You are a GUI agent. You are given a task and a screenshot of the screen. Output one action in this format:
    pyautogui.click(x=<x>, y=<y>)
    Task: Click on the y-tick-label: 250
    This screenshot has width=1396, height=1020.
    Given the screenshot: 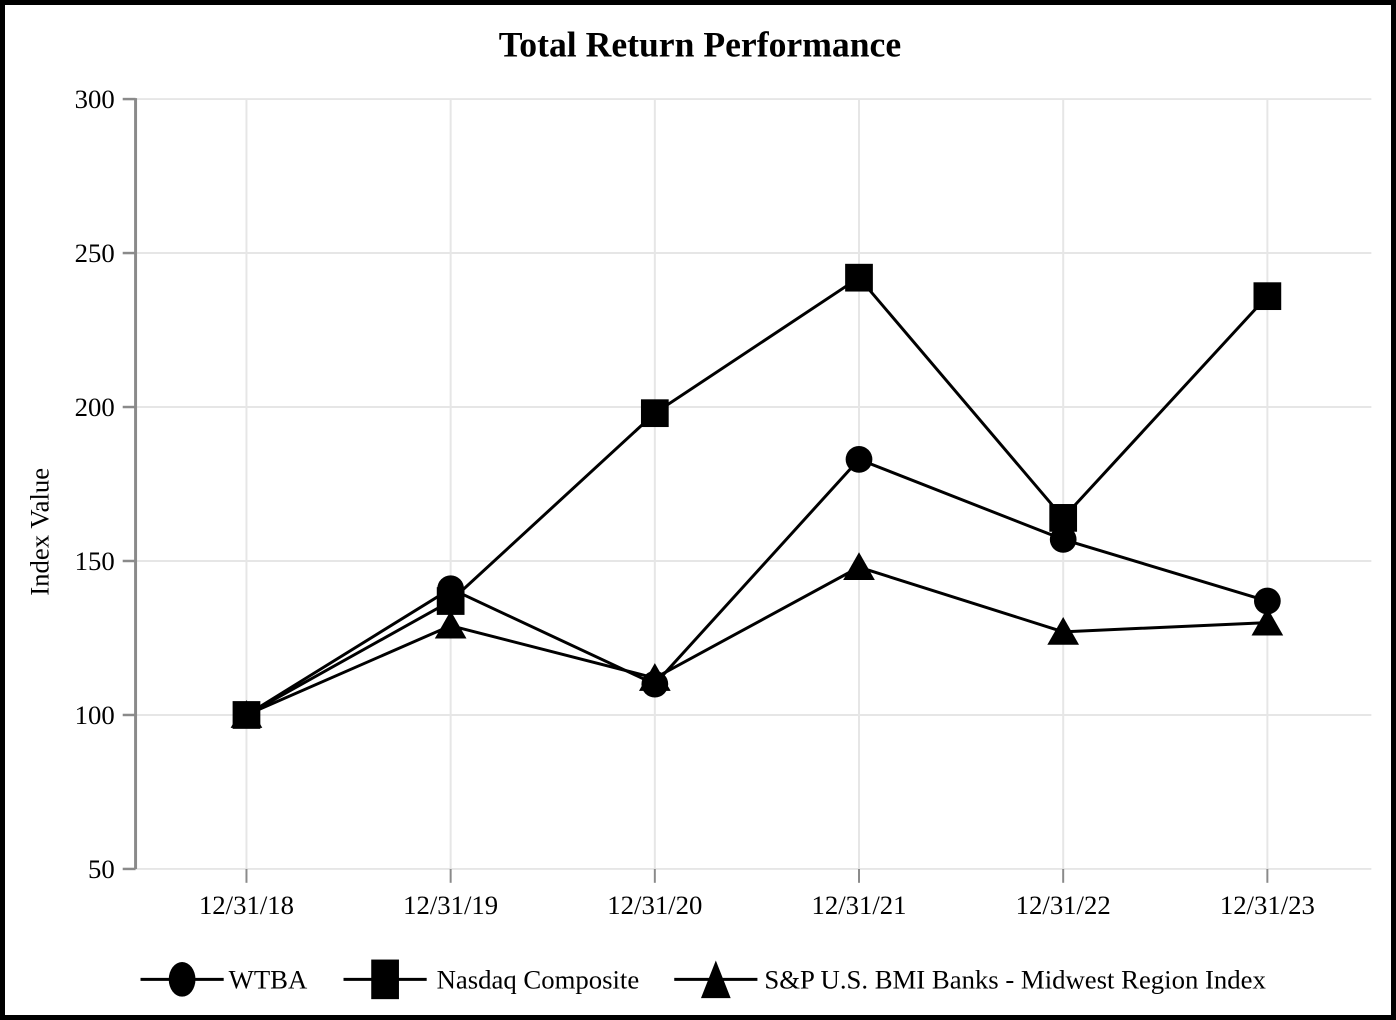 What is the action you would take?
    pyautogui.click(x=95, y=253)
    